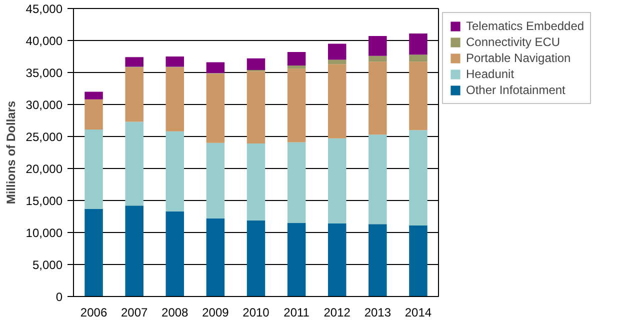 The width and height of the screenshot is (634, 320). I want to click on legend-label: Telematics Embedded, so click(525, 26).